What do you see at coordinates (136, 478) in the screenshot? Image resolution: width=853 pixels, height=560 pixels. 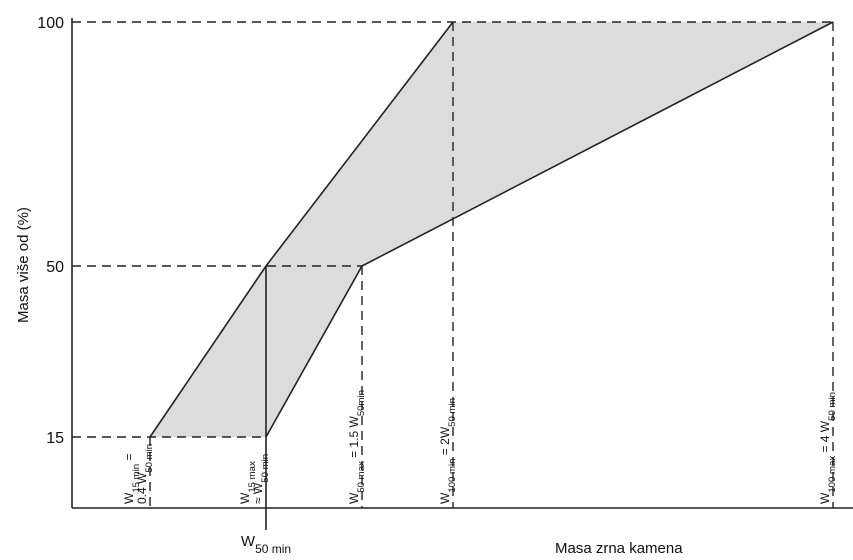 I see `subscript: 15 min` at bounding box center [136, 478].